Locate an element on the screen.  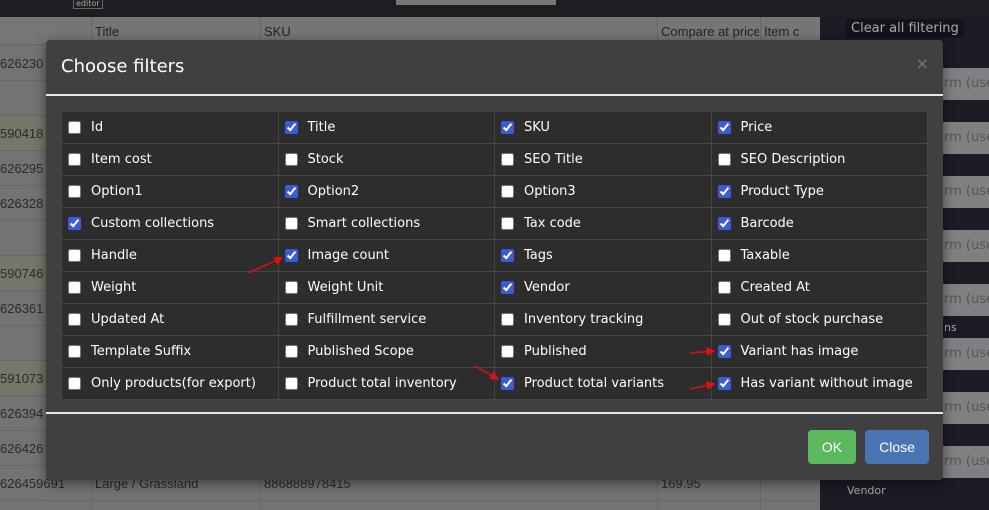
filter-option: Product total inventory is located at coordinates (386, 383).